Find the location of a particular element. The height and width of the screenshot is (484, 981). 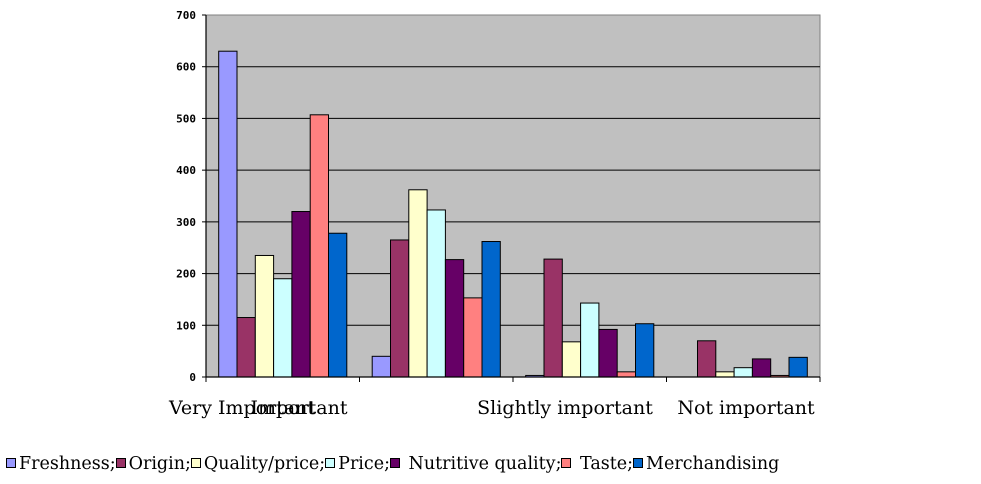

y-tick-label: 300 is located at coordinates (186, 222).